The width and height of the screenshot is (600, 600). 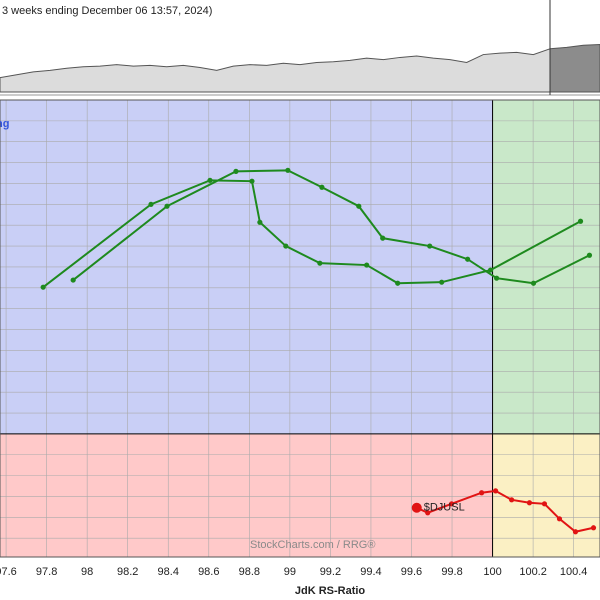 What do you see at coordinates (451, 572) in the screenshot?
I see `x-tick-label: 99.8` at bounding box center [451, 572].